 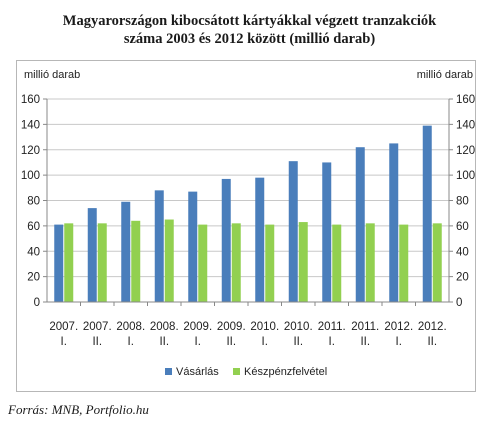 What do you see at coordinates (462, 252) in the screenshot?
I see `y-tick-label-right: 40` at bounding box center [462, 252].